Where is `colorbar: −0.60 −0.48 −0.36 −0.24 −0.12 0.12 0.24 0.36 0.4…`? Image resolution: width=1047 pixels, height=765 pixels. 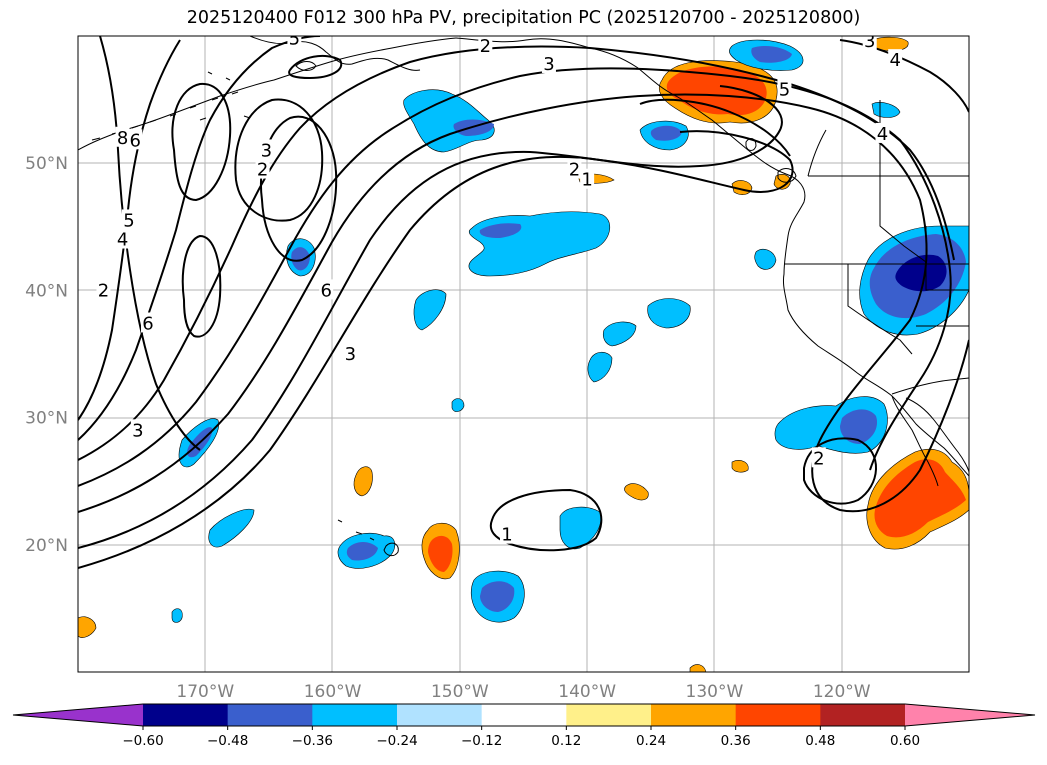 colorbar: −0.60 −0.48 −0.36 −0.24 −0.12 0.12 0.24 0.36 0.4… is located at coordinates (524, 726).